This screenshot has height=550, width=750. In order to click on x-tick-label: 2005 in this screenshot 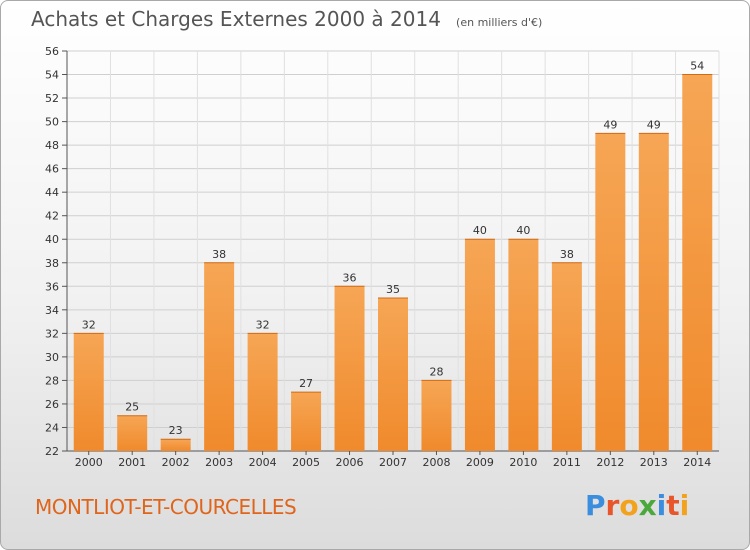, I will do `click(306, 462)`.